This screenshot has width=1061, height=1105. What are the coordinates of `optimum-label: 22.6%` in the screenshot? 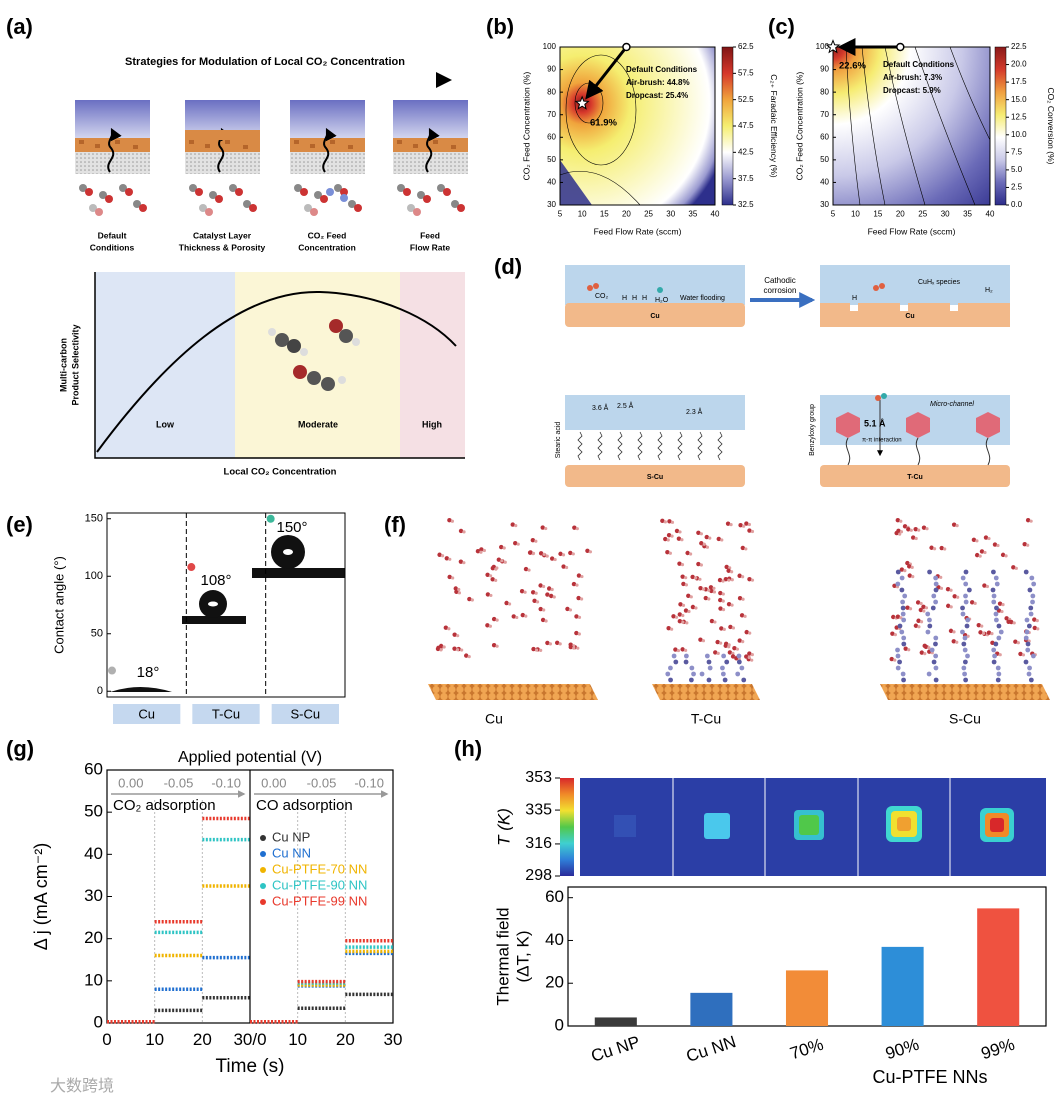 It's located at (852, 66).